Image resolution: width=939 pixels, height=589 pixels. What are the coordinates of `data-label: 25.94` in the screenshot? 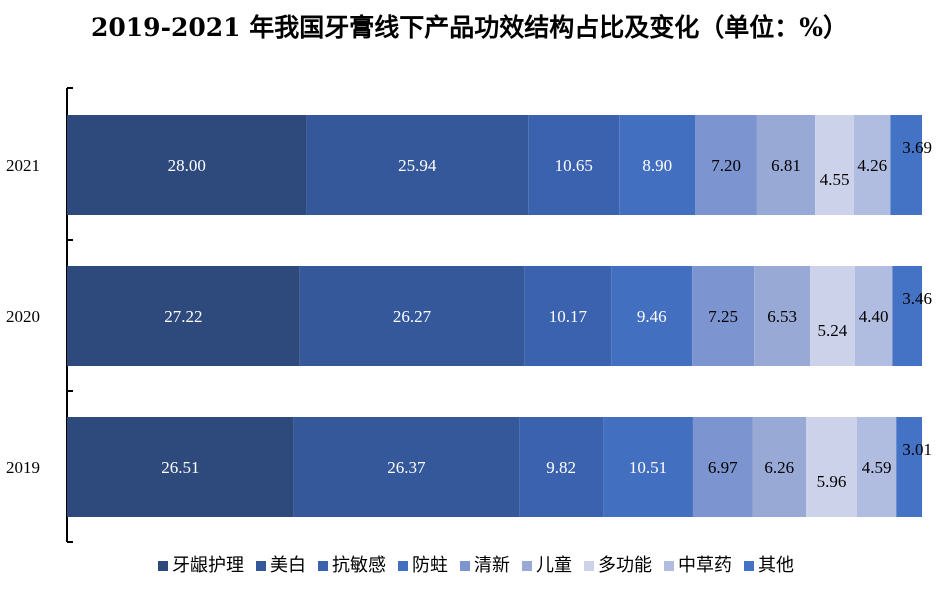 It's located at (417, 165).